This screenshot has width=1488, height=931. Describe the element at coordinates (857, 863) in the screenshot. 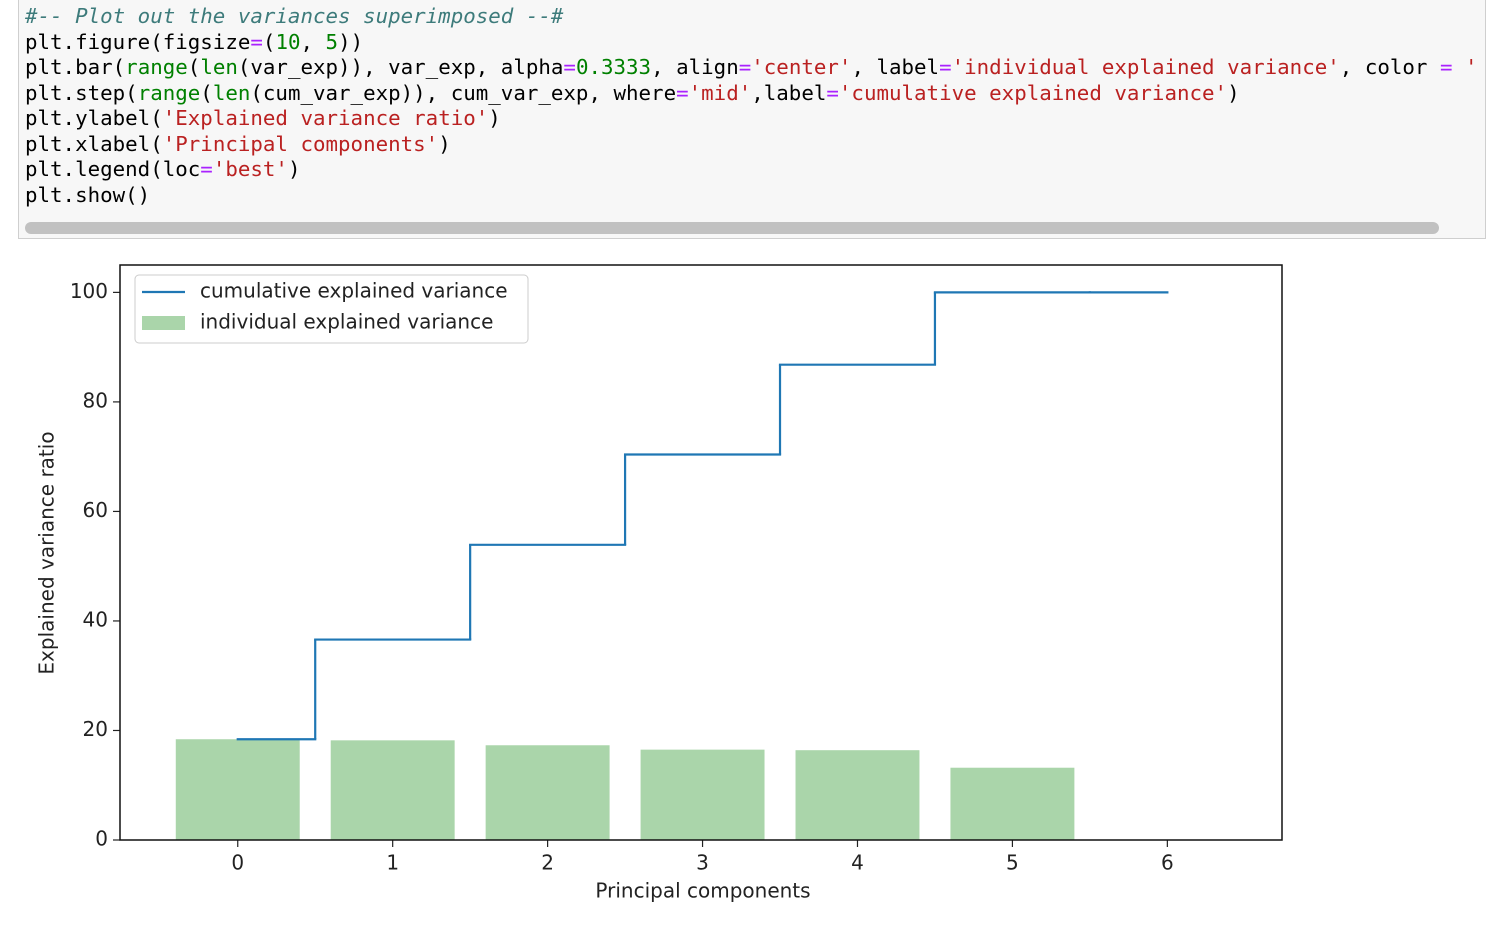

I see `x-tick-label: 4` at that location.